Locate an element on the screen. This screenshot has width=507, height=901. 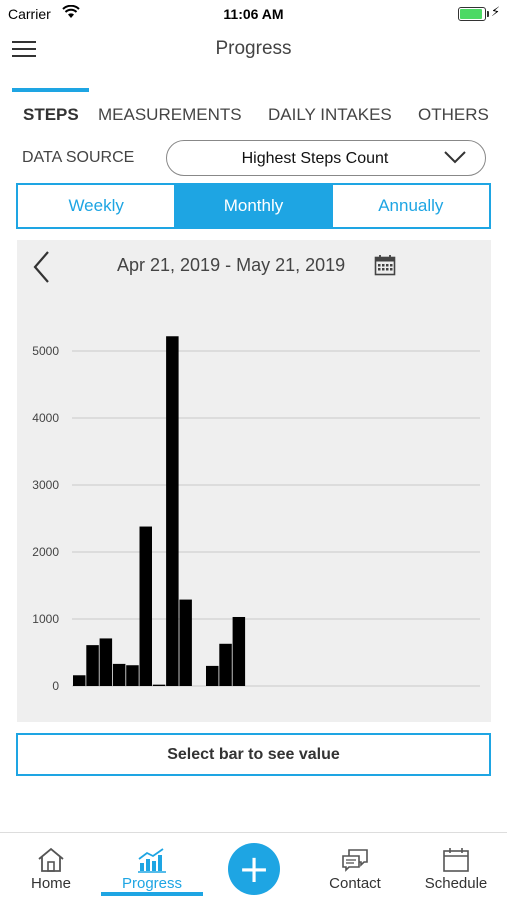
previous-period-icon is located at coordinates (42, 269).